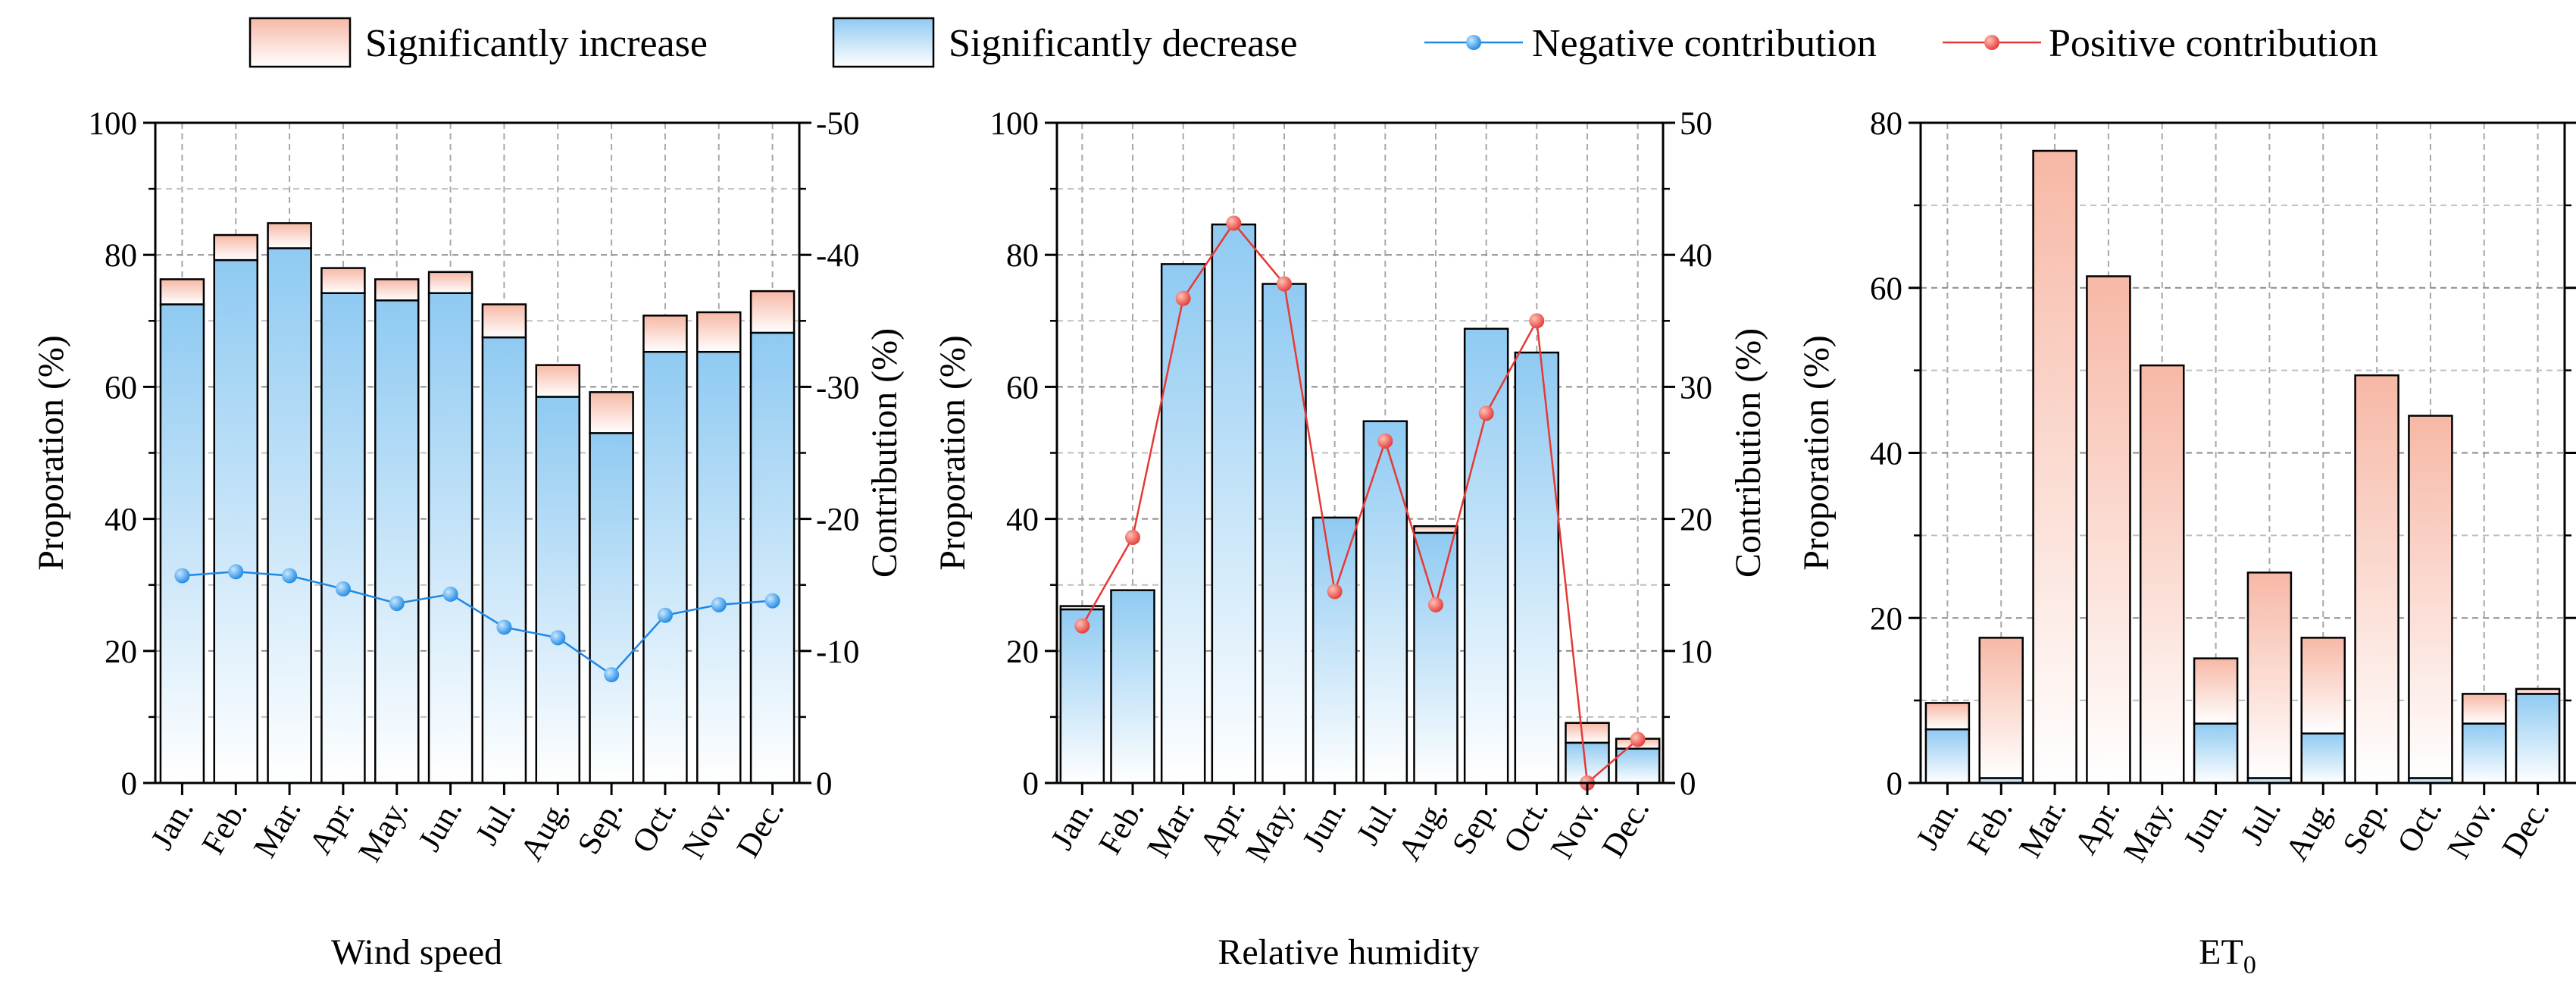  What do you see at coordinates (2213, 44) in the screenshot?
I see `legend-label-positive: Positive contribution` at bounding box center [2213, 44].